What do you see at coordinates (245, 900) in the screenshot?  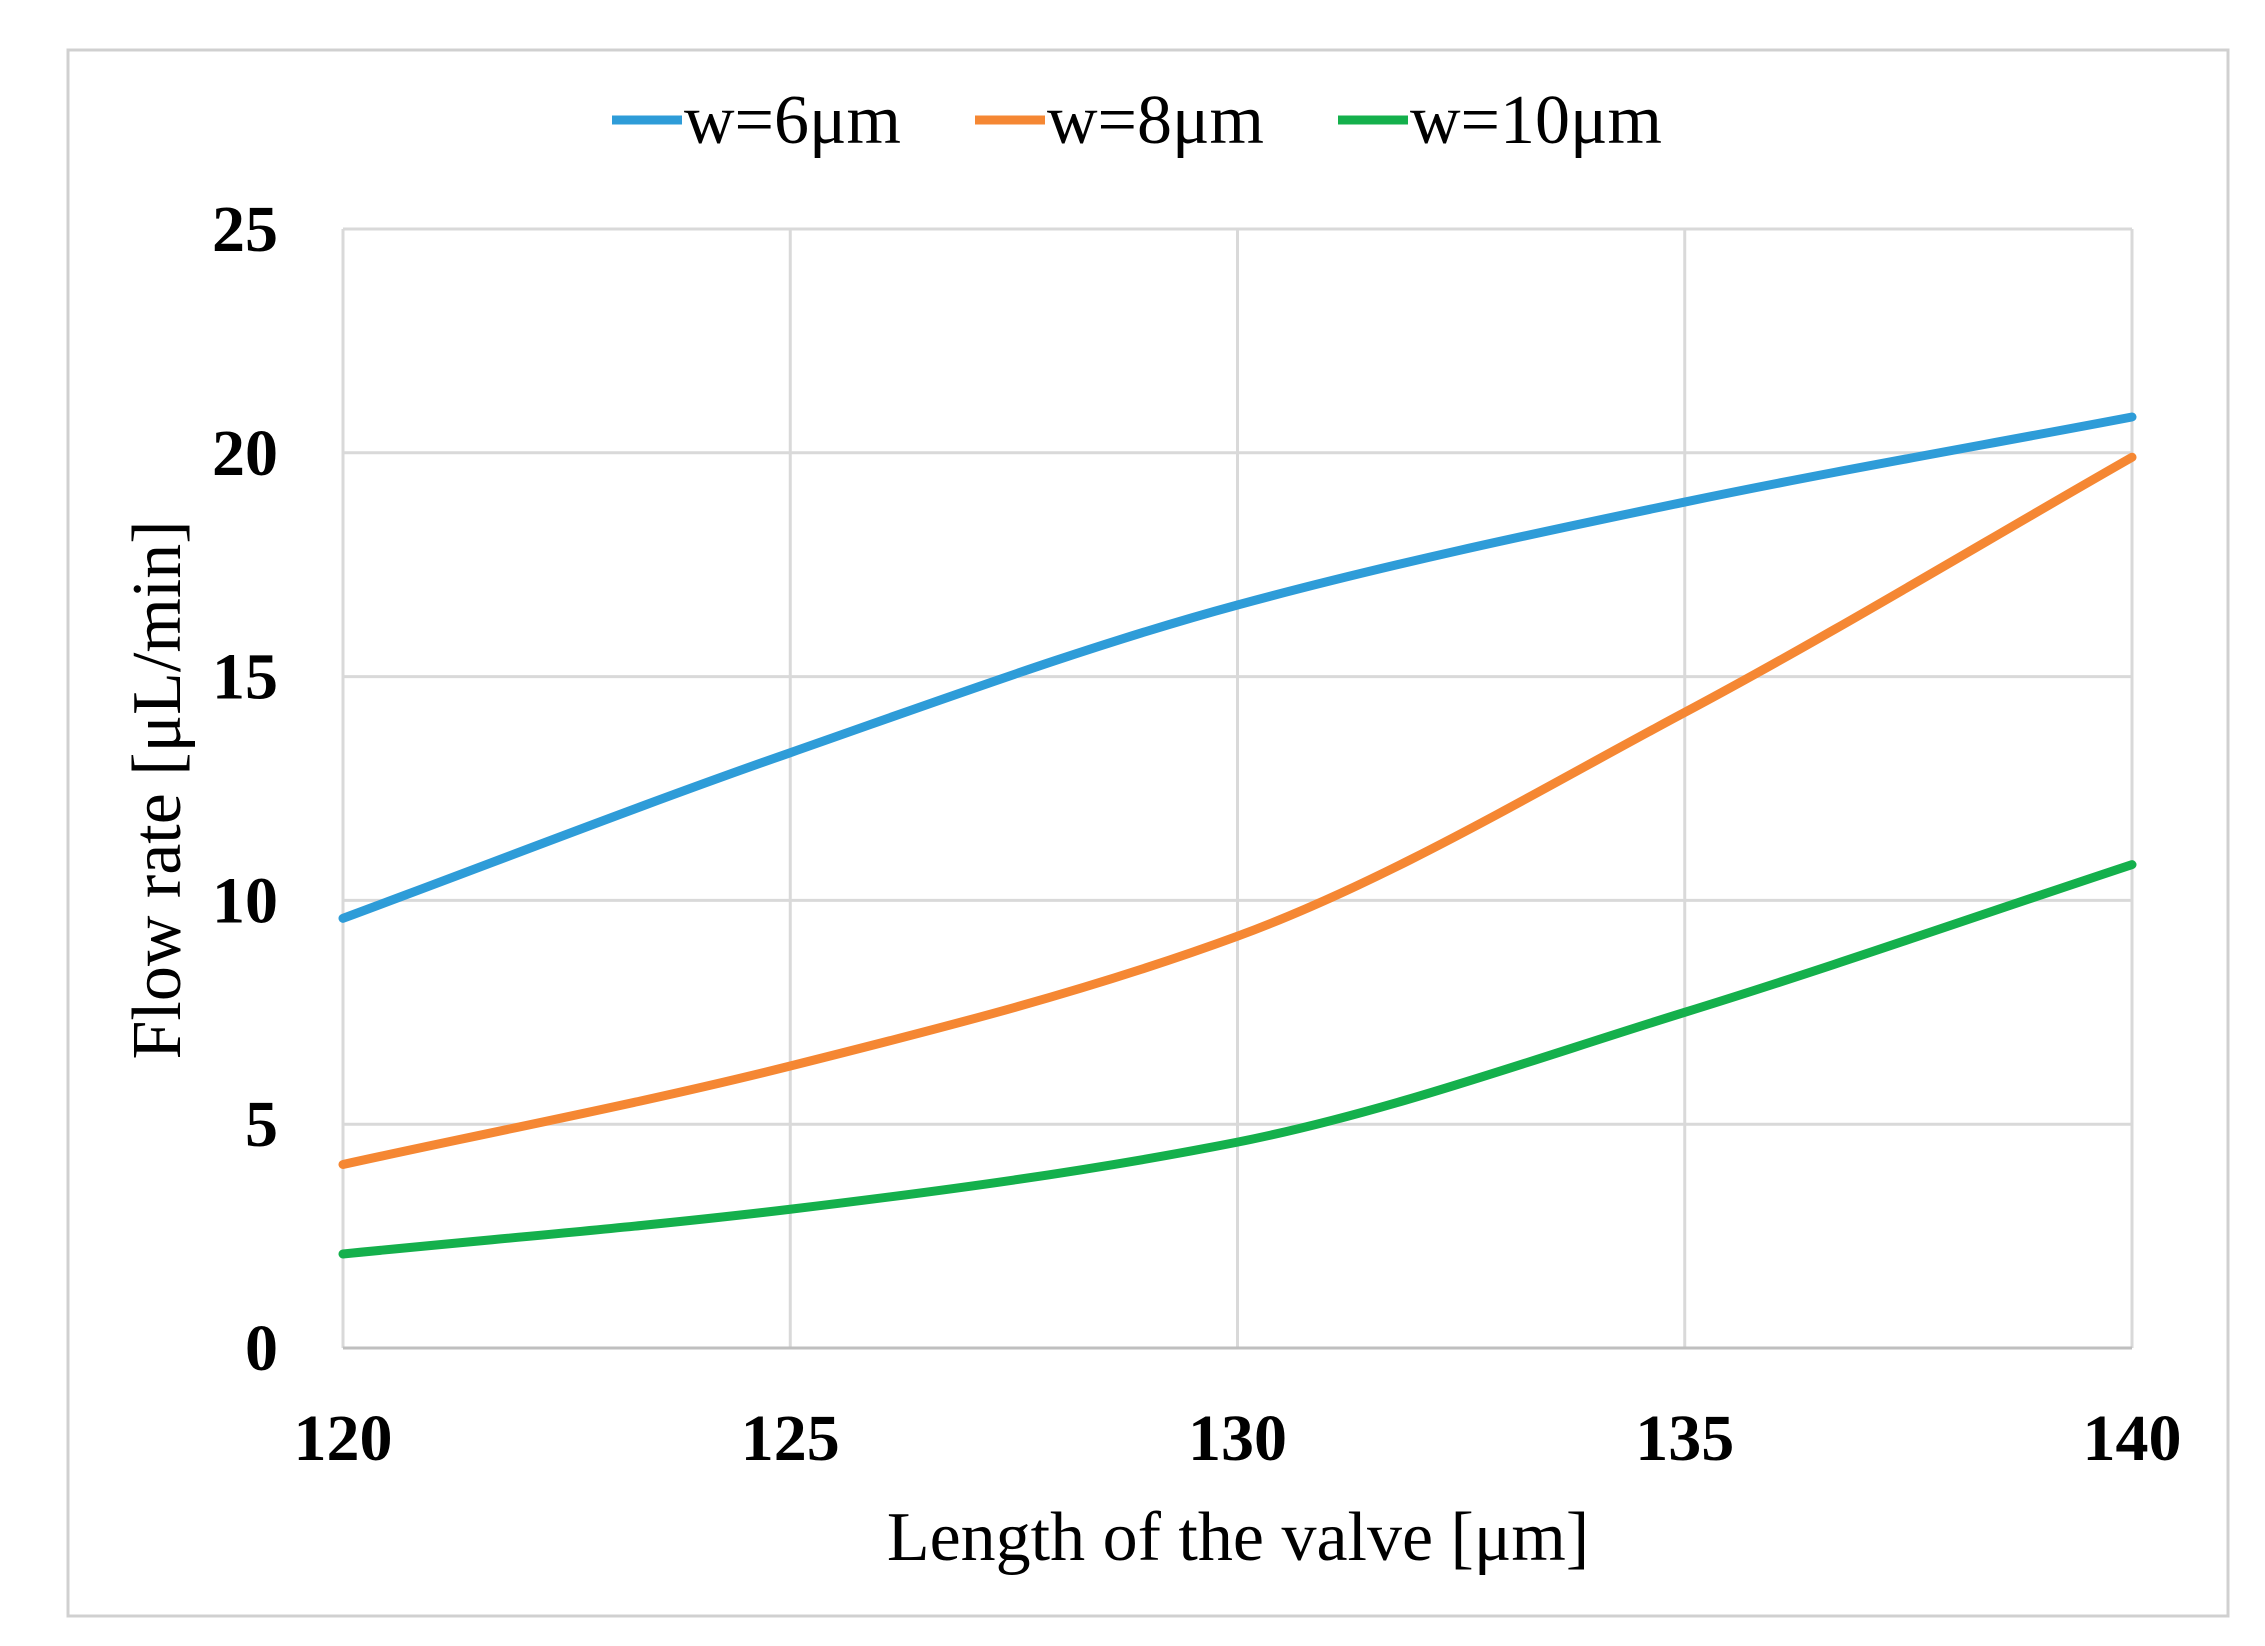 I see `y-tick-label-10: 10` at bounding box center [245, 900].